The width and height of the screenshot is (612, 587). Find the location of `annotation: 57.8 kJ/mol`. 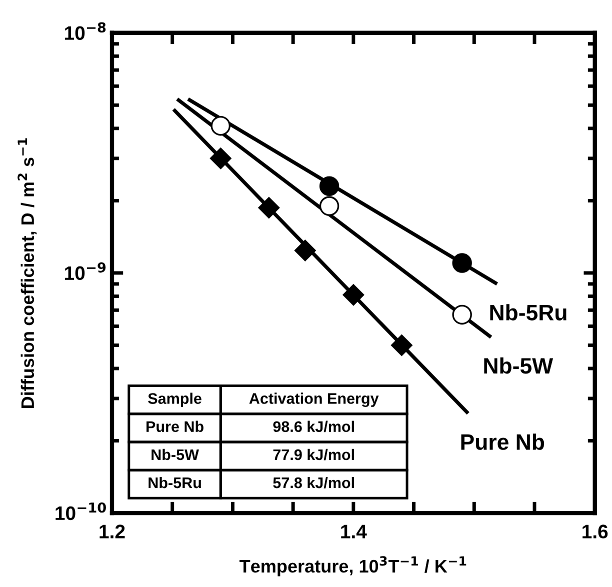

annotation: 57.8 kJ/mol is located at coordinates (313, 482).